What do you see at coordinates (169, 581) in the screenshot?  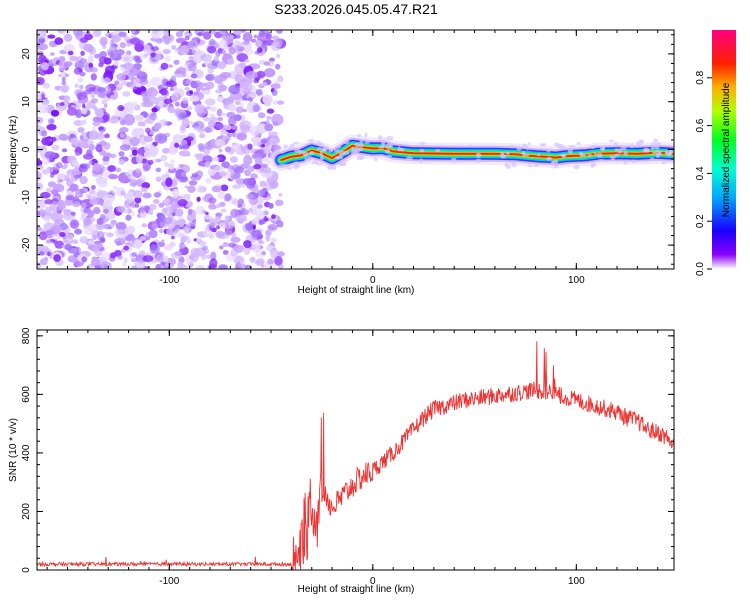 I see `snr-x-tick-label: -100` at bounding box center [169, 581].